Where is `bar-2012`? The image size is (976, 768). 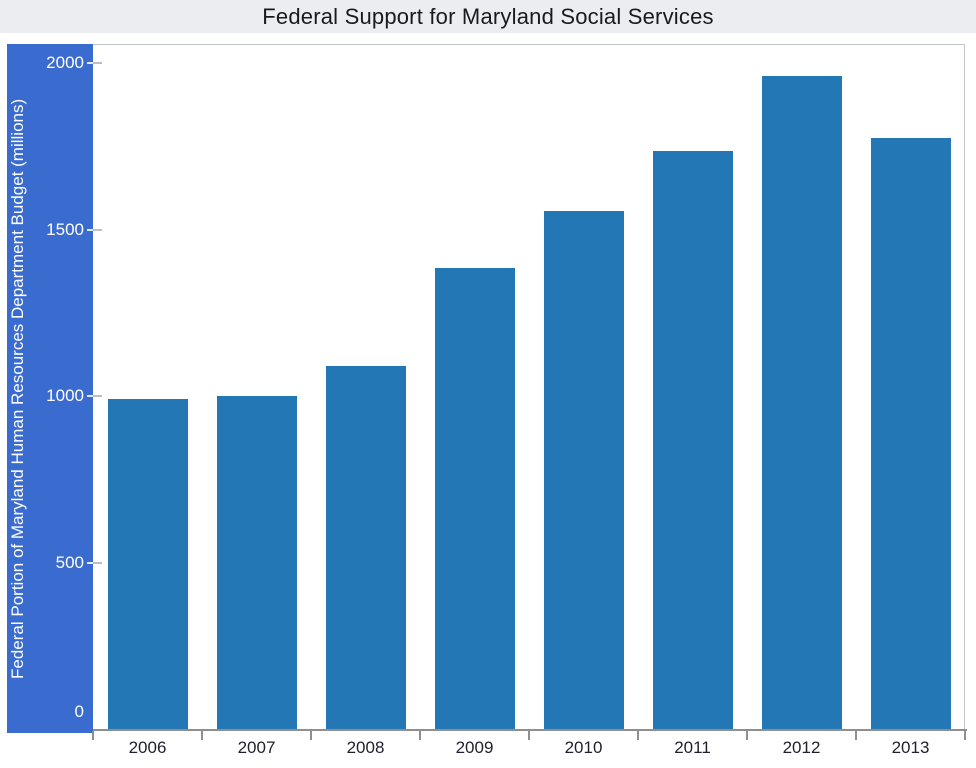 bar-2012 is located at coordinates (802, 402).